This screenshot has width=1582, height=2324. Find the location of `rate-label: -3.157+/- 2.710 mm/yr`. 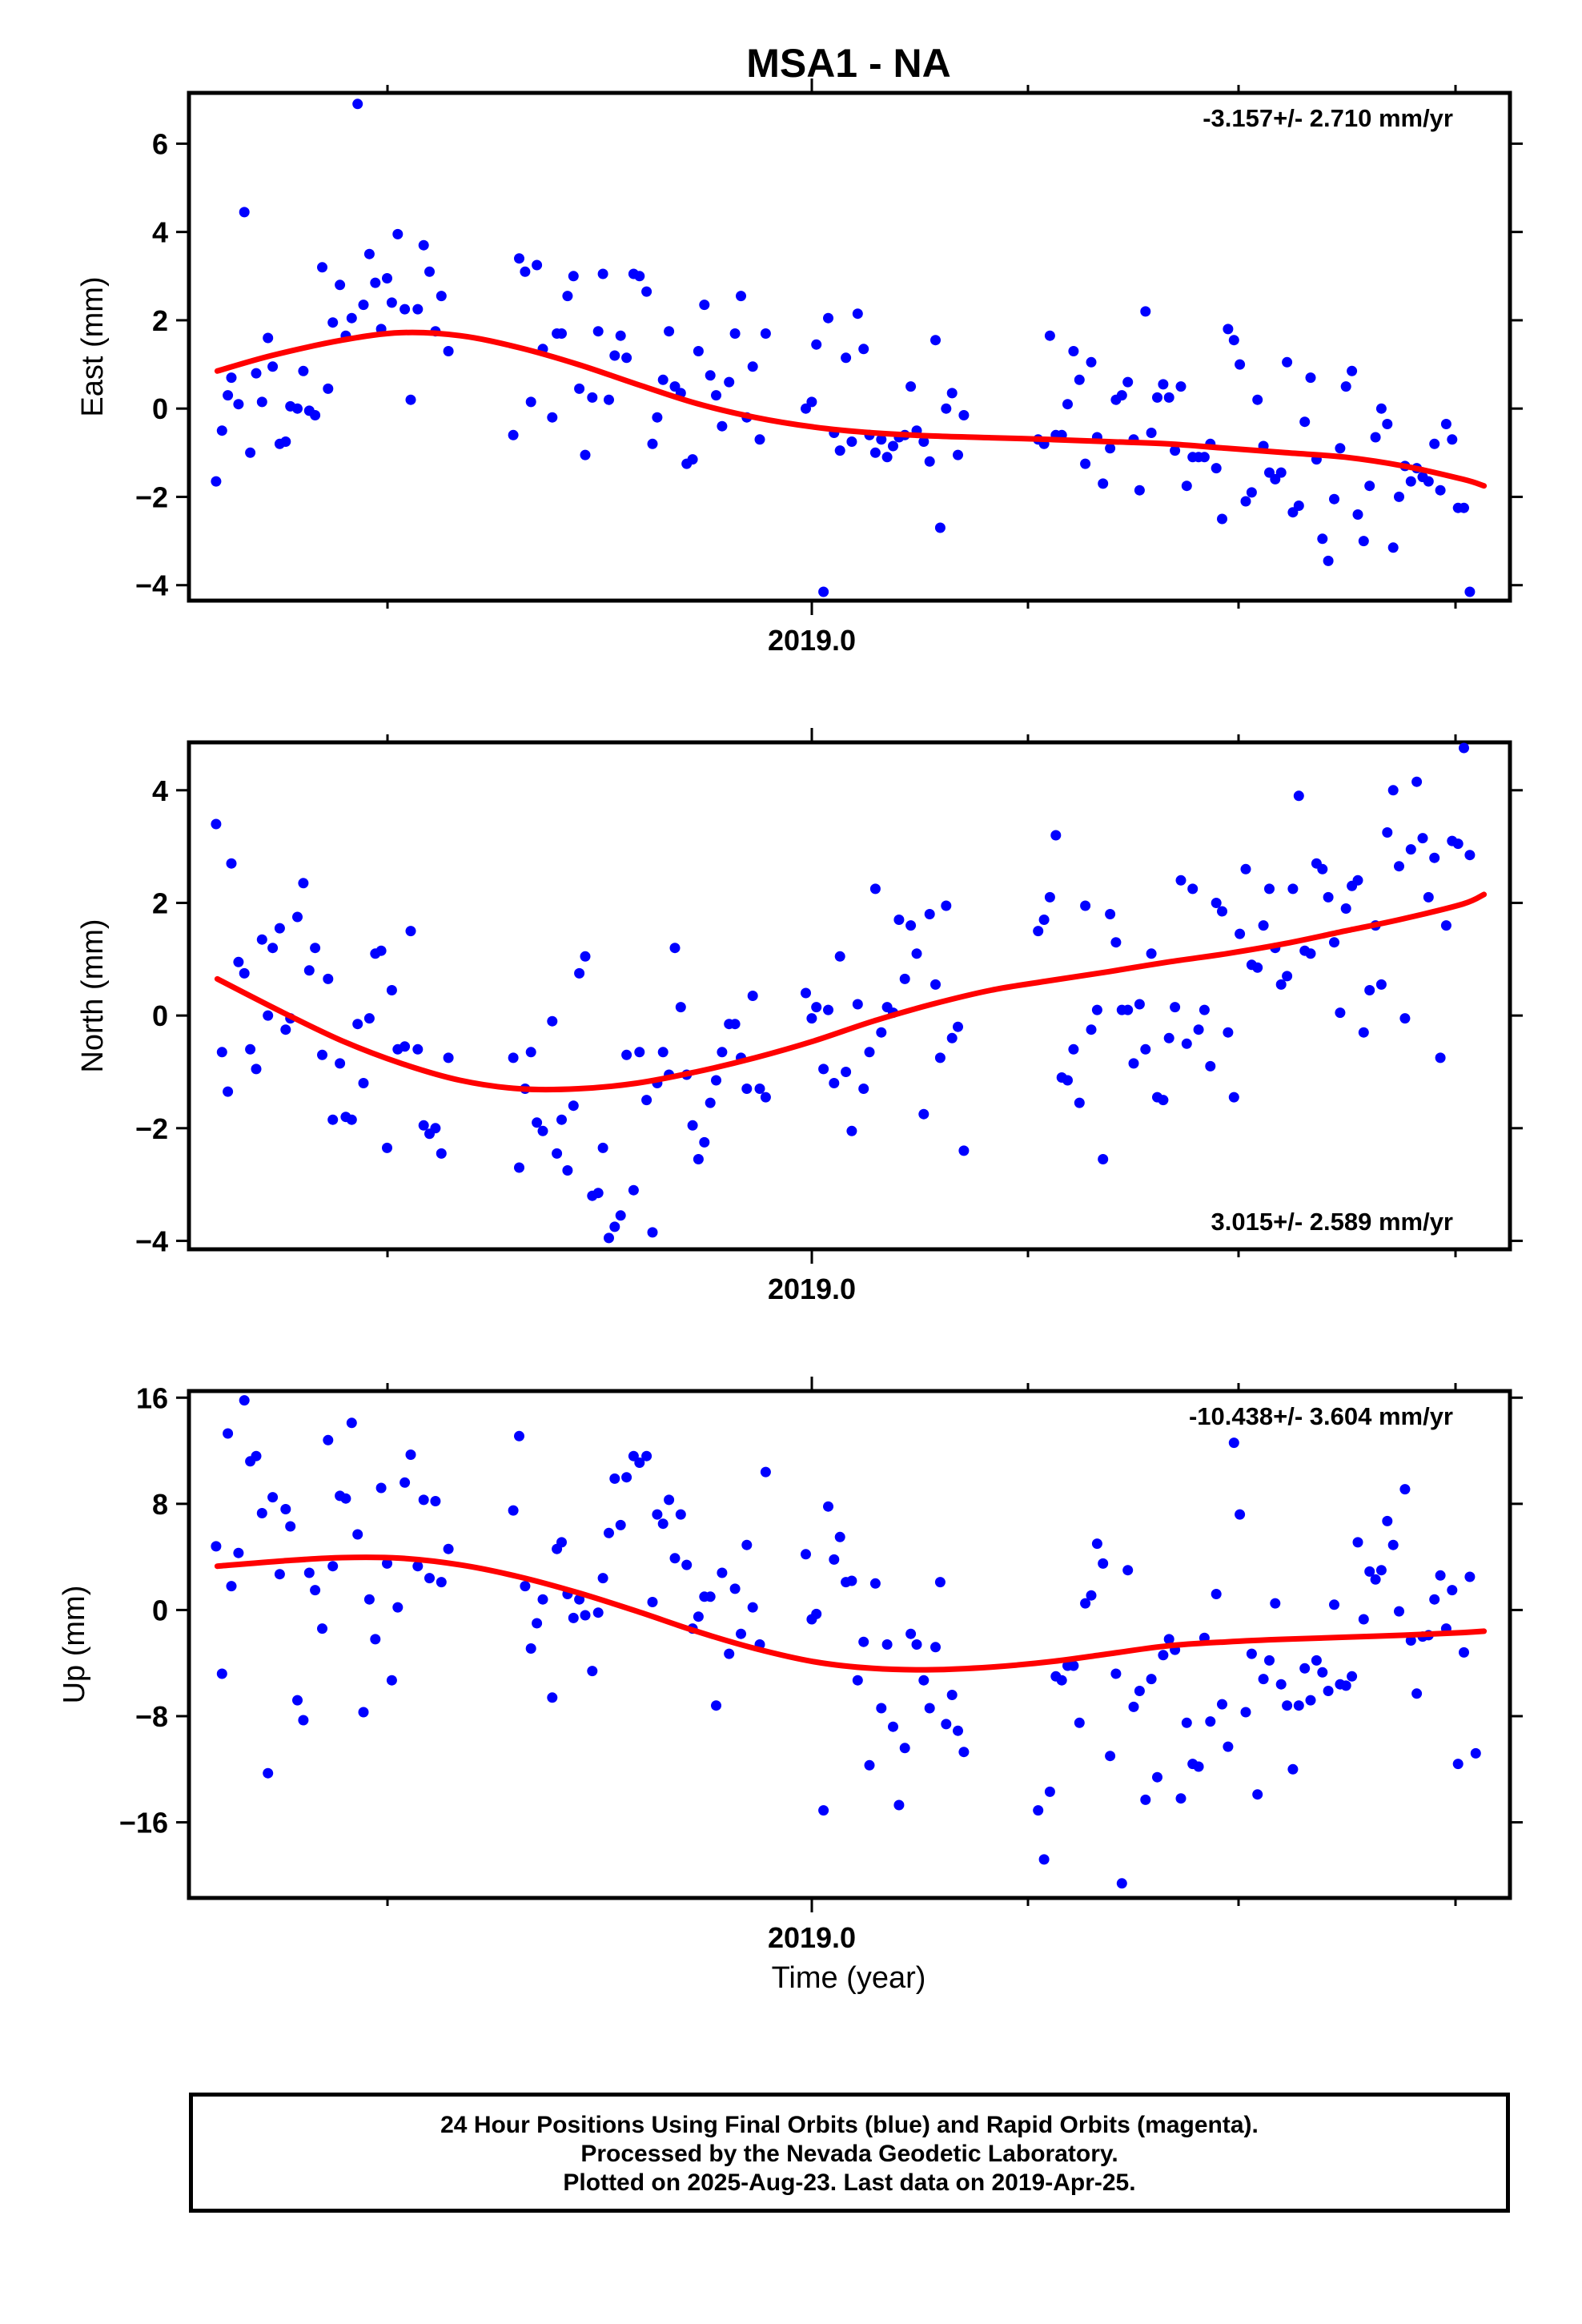

rate-label: -3.157+/- 2.710 mm/yr is located at coordinates (1328, 118).